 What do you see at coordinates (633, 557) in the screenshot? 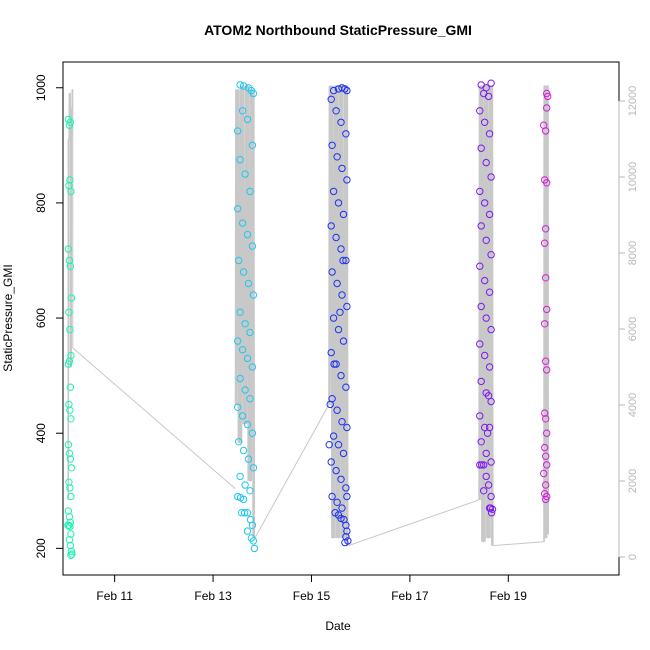
I see `right-y-tick-label: 0` at bounding box center [633, 557].